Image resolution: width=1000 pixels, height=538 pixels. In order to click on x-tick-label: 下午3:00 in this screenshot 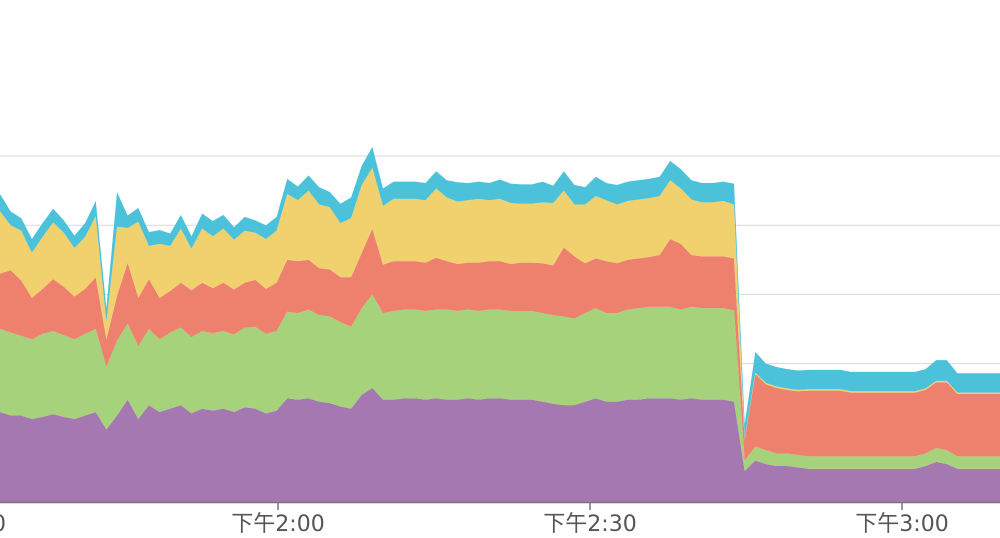, I will do `click(901, 524)`.